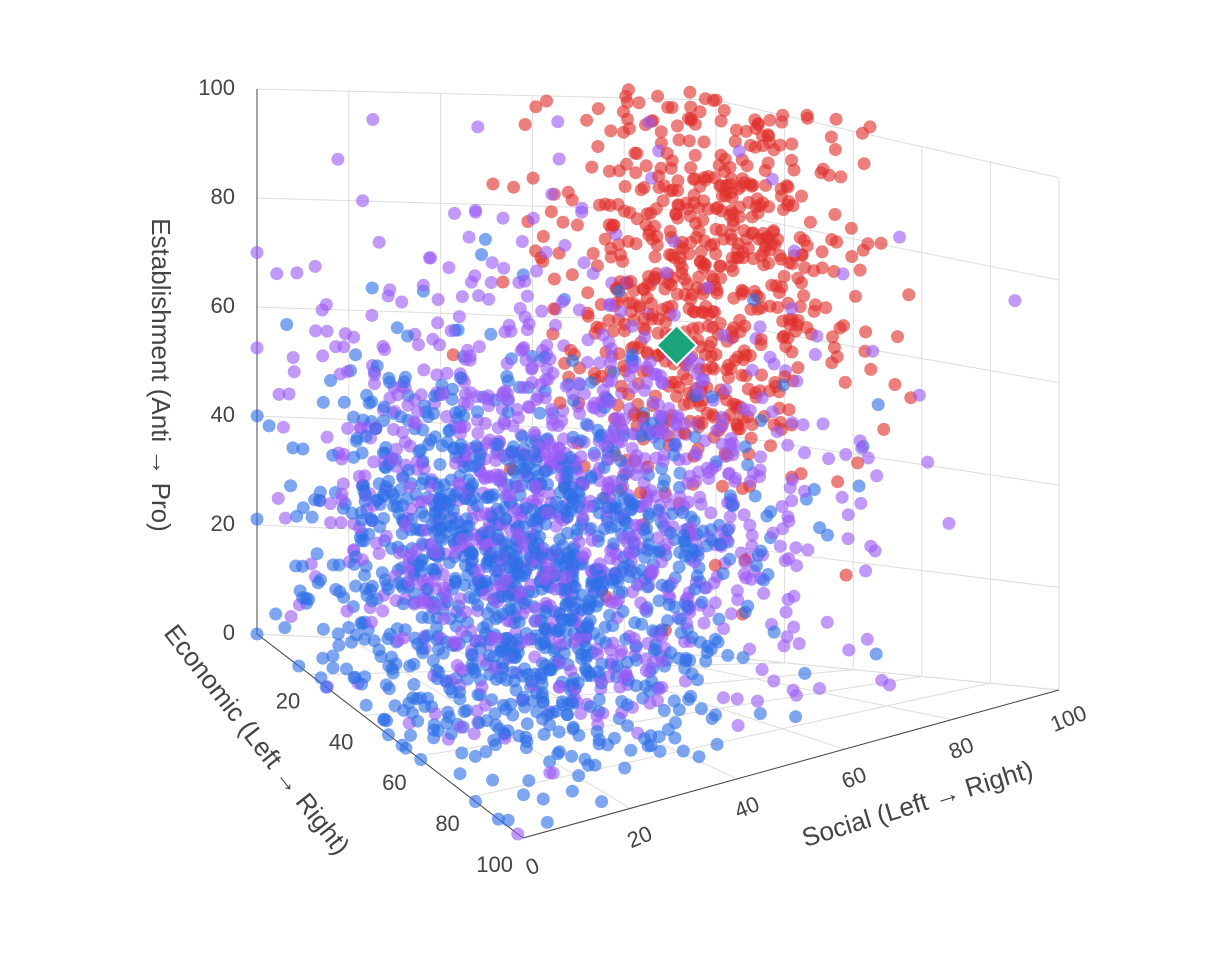  I want to click on side-wall-z-line, so click(887, 352).